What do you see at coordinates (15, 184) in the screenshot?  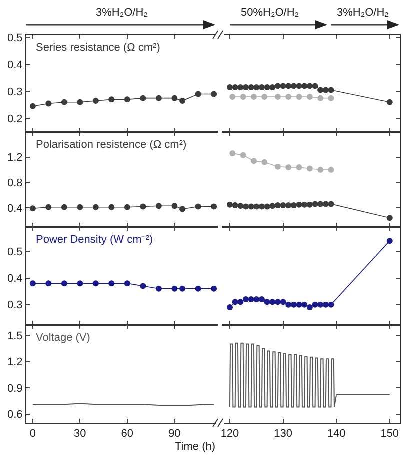 I see `y-tick-label: 0.8` at bounding box center [15, 184].